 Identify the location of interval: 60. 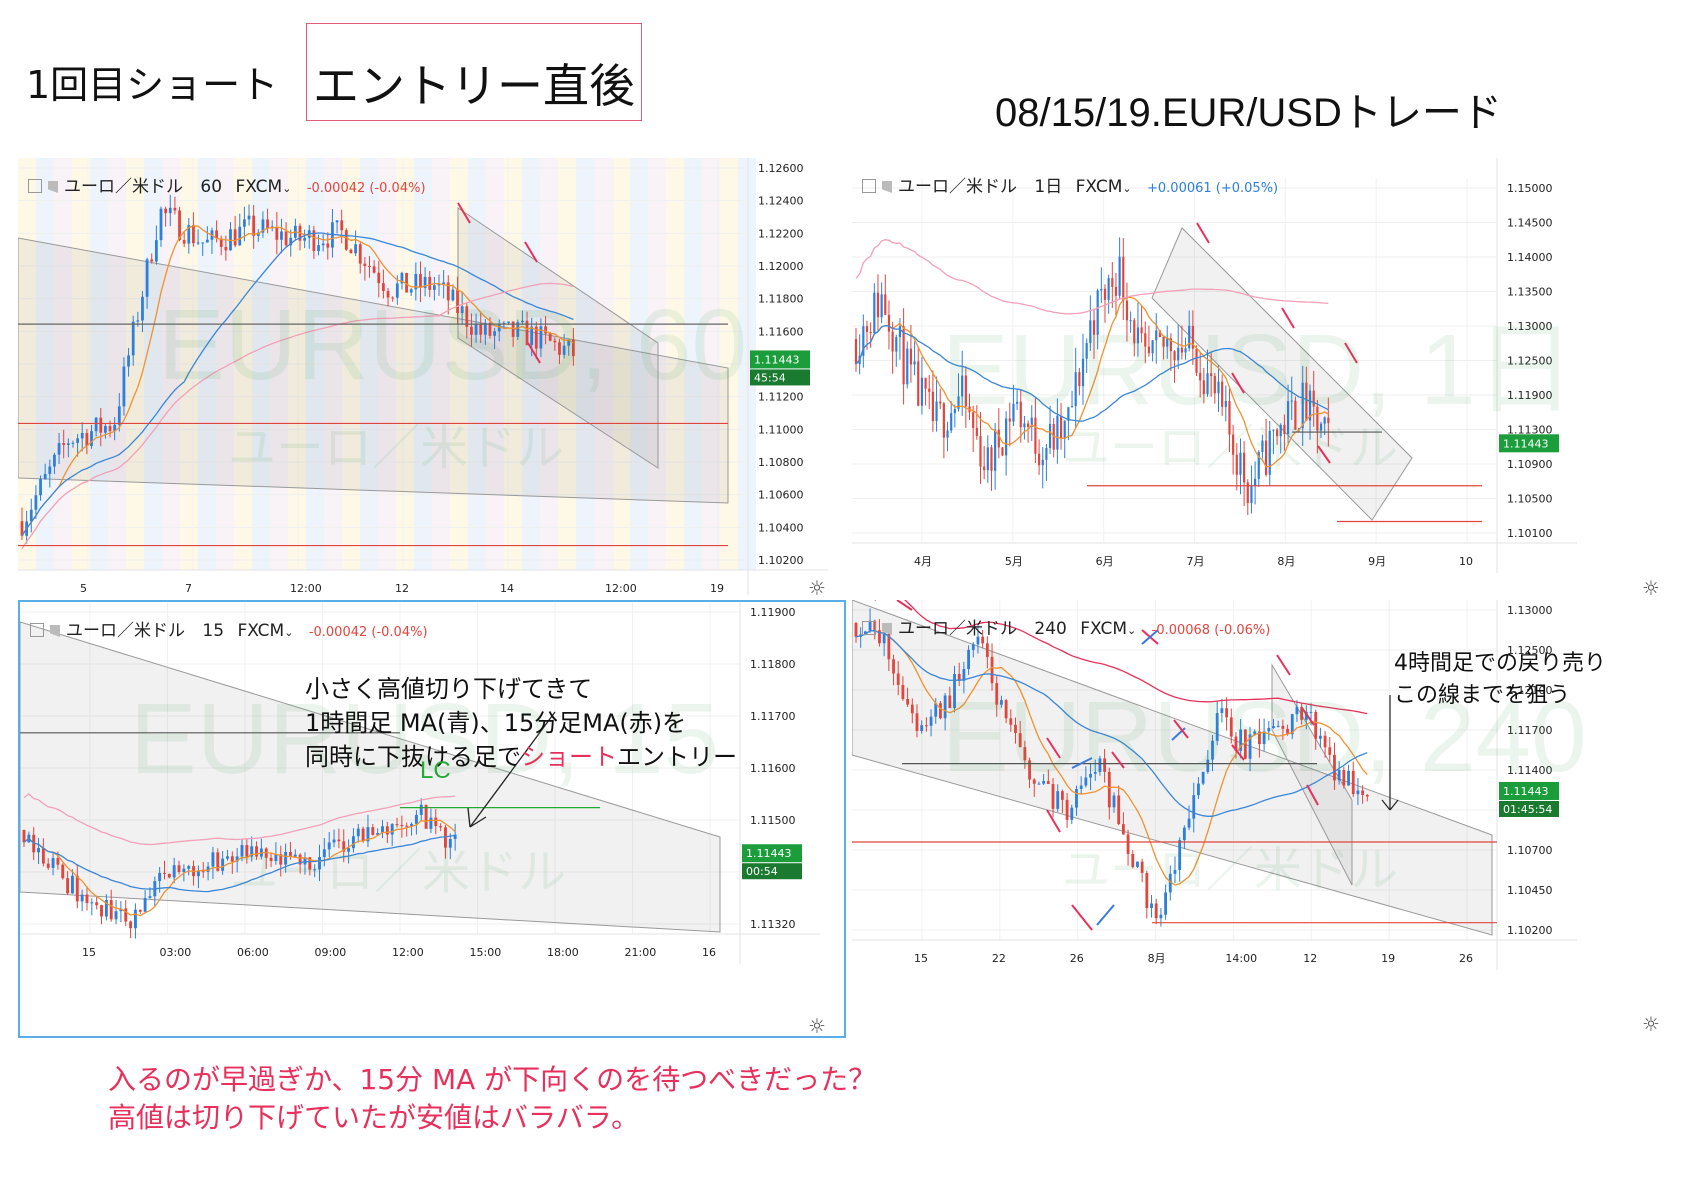
(211, 187).